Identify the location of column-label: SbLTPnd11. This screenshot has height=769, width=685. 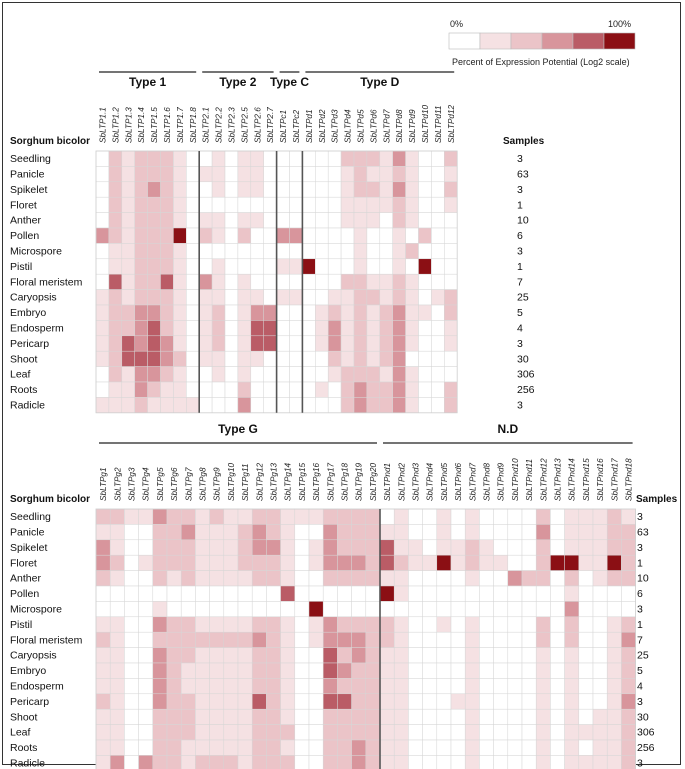
(529, 480).